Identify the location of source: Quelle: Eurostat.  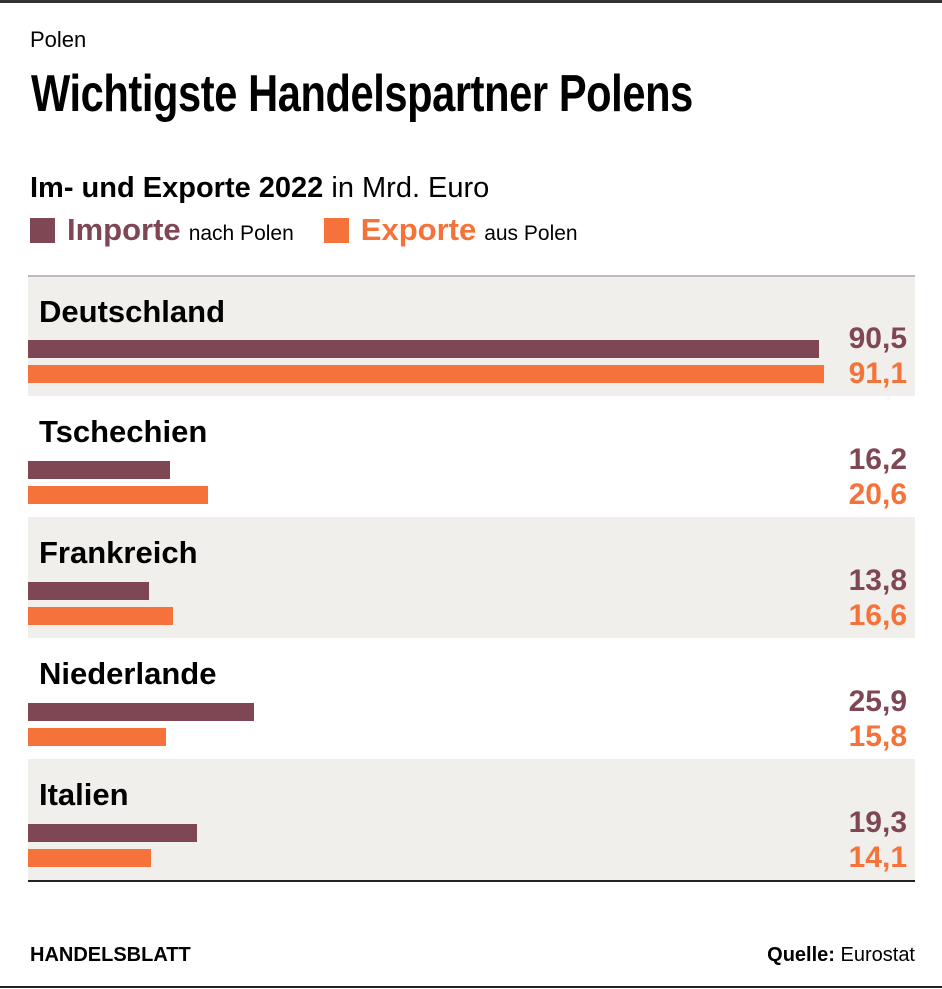
(841, 955).